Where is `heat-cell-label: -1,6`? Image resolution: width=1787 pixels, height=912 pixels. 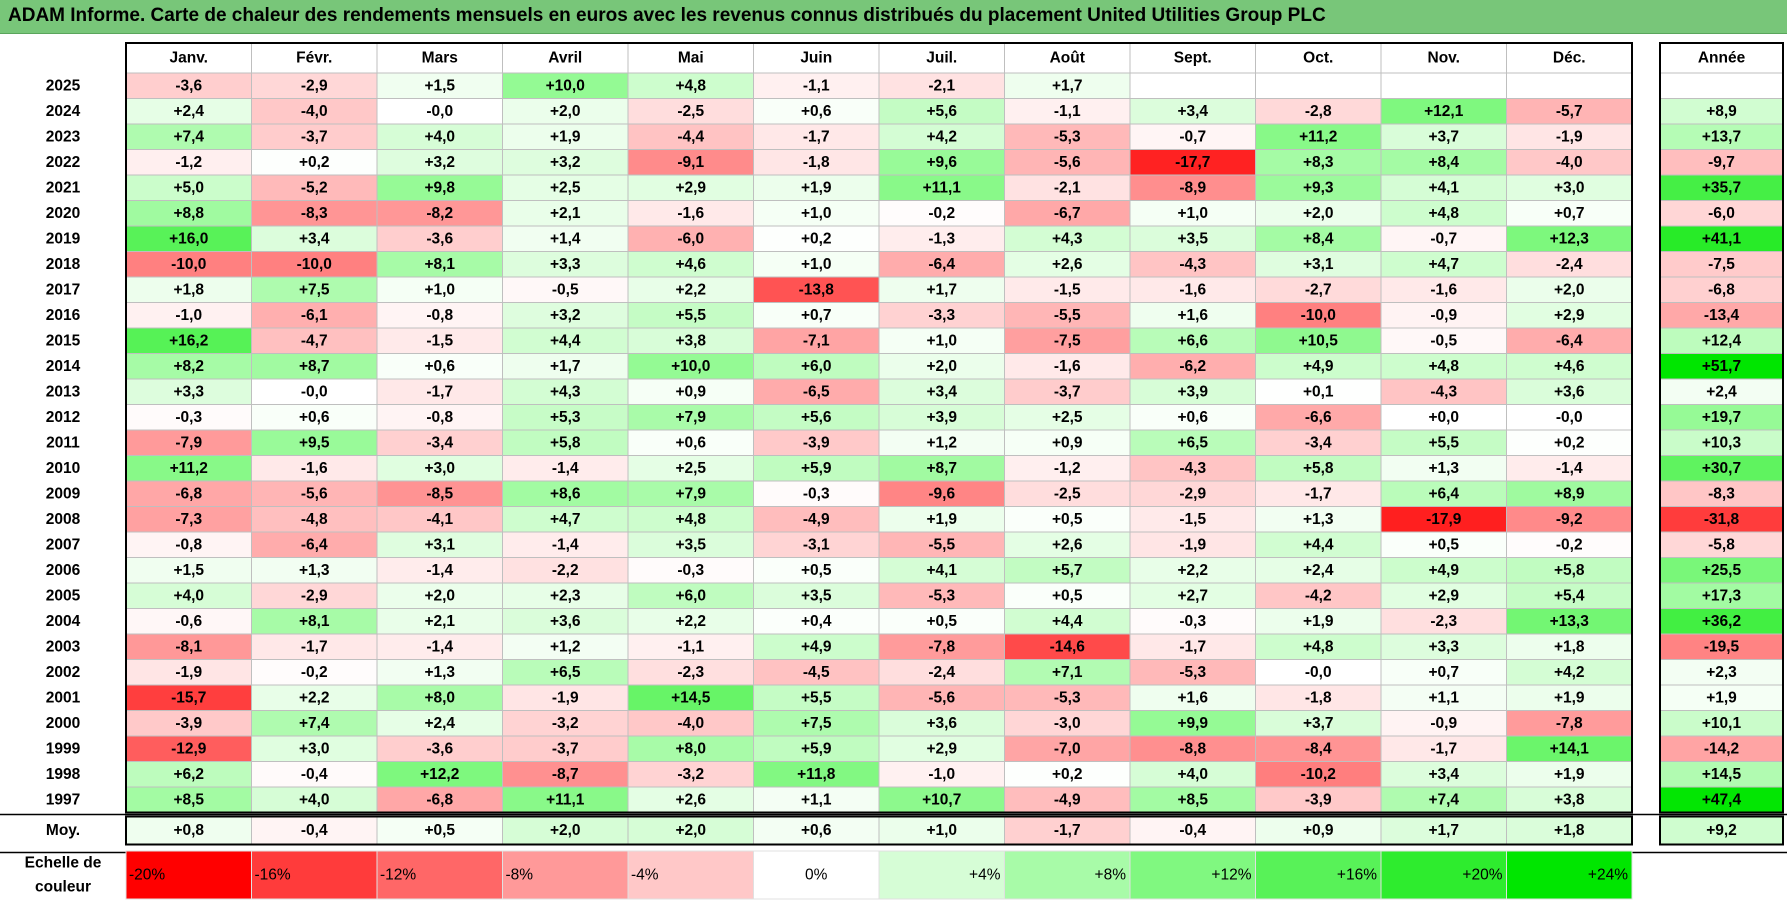
heat-cell-label: -1,6 is located at coordinates (314, 468).